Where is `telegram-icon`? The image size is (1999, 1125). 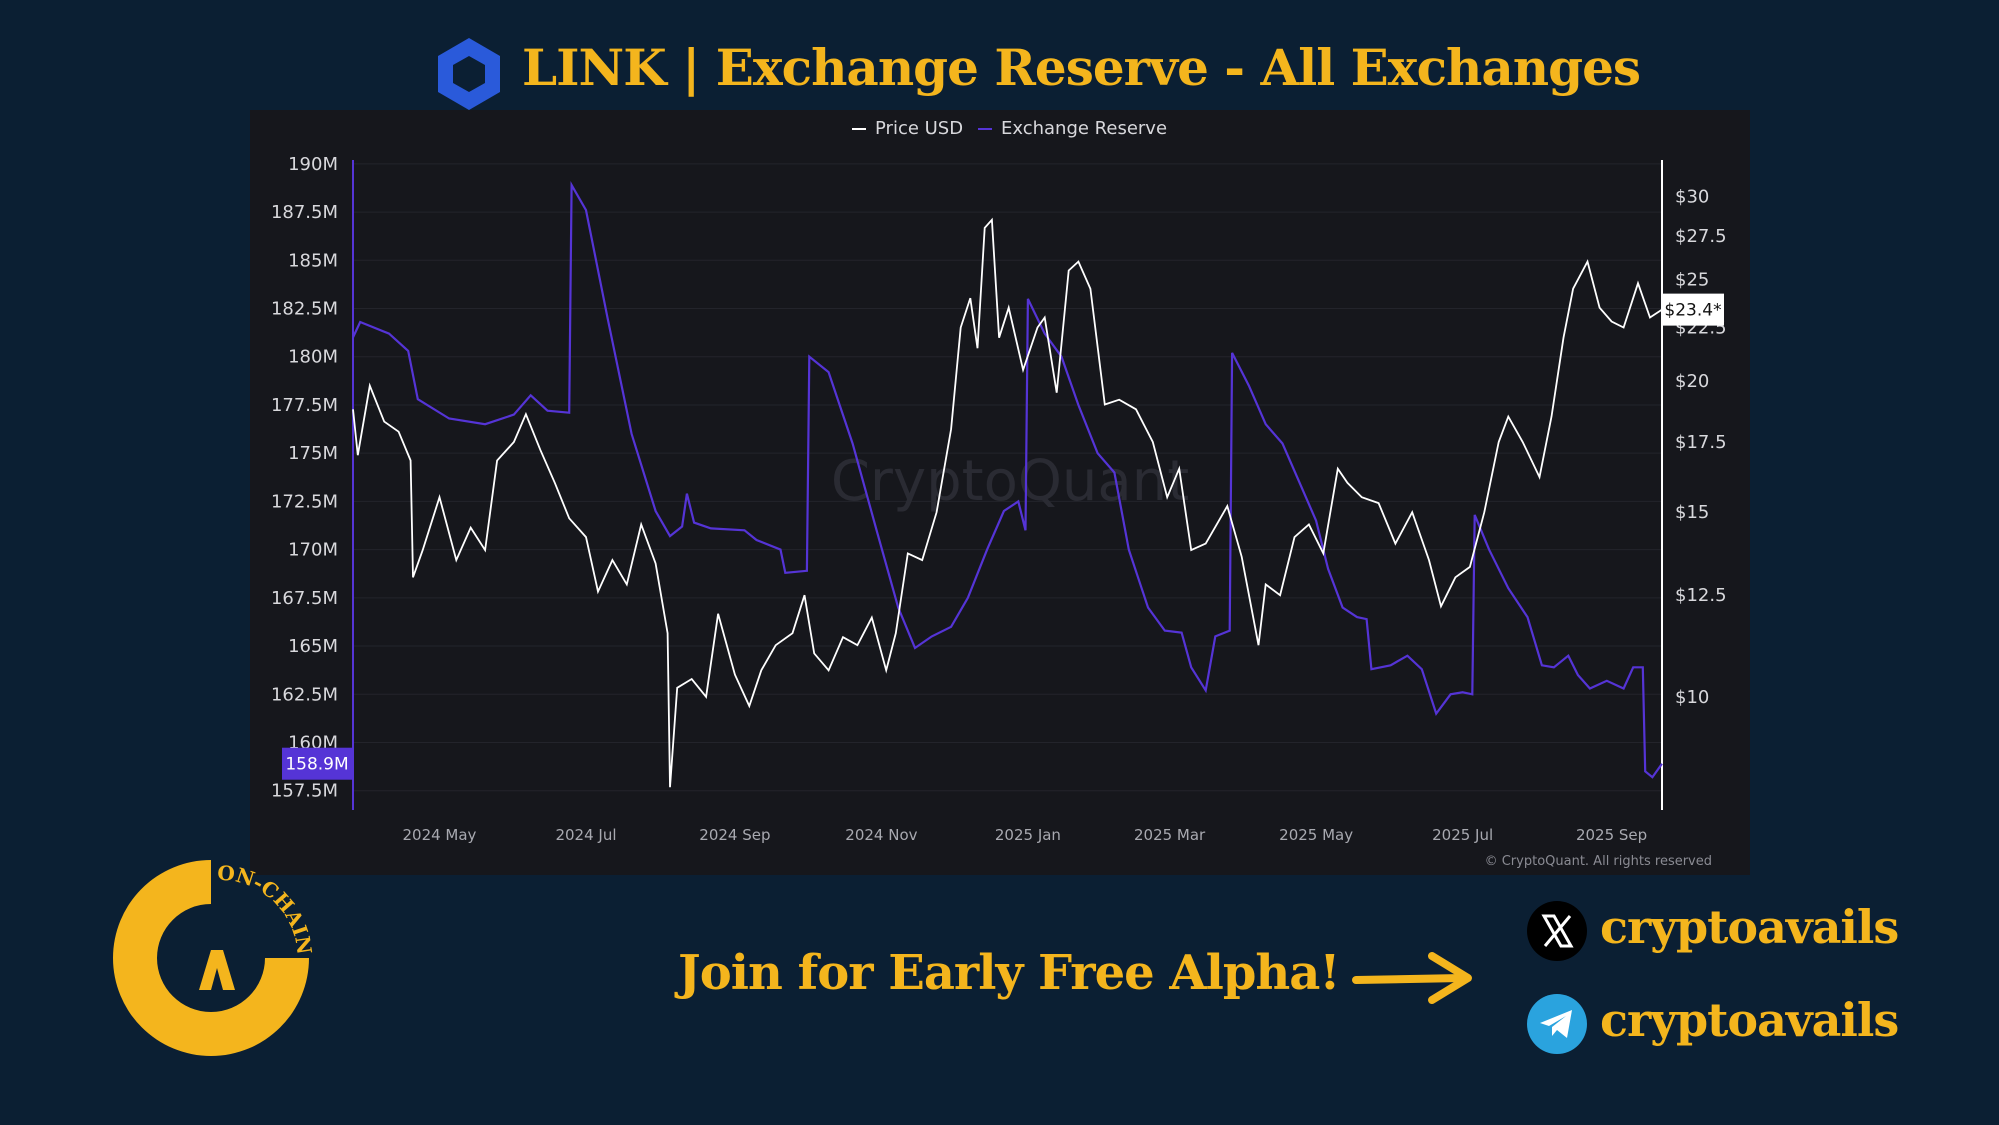 telegram-icon is located at coordinates (1557, 1024).